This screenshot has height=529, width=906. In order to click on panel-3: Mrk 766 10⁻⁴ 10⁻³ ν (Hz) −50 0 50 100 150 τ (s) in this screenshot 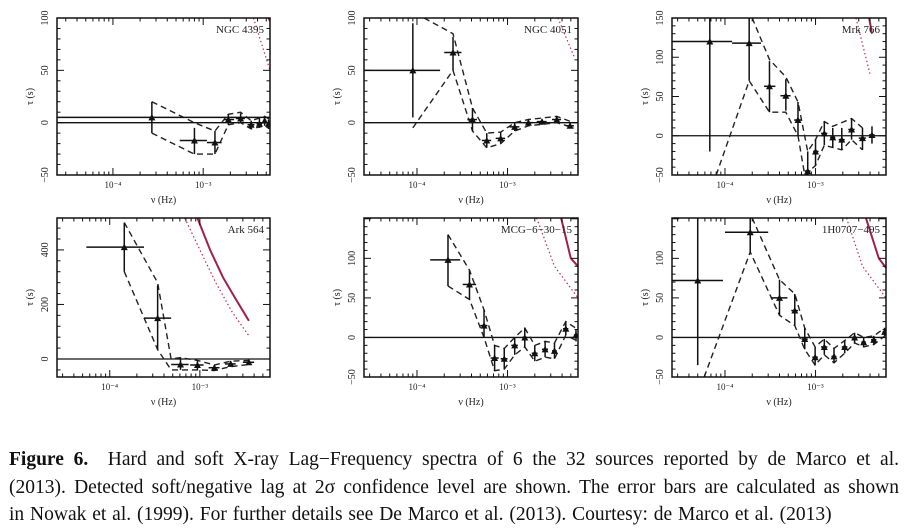, I will do `click(763, 108)`.